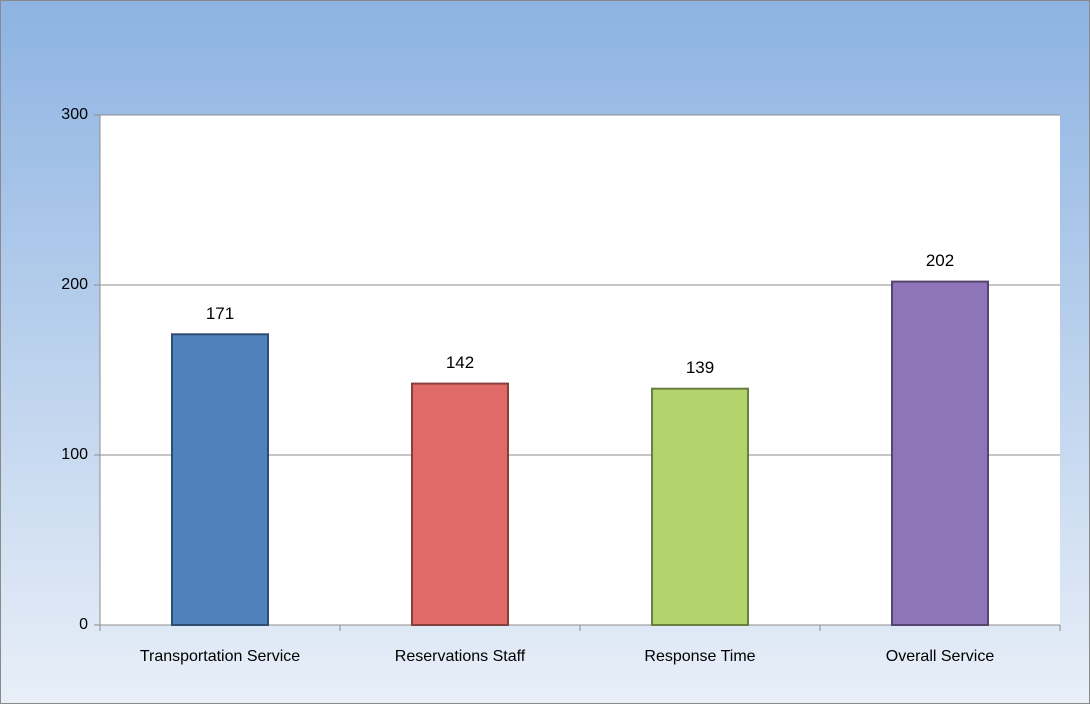  I want to click on y-tick-label: 200, so click(74, 284).